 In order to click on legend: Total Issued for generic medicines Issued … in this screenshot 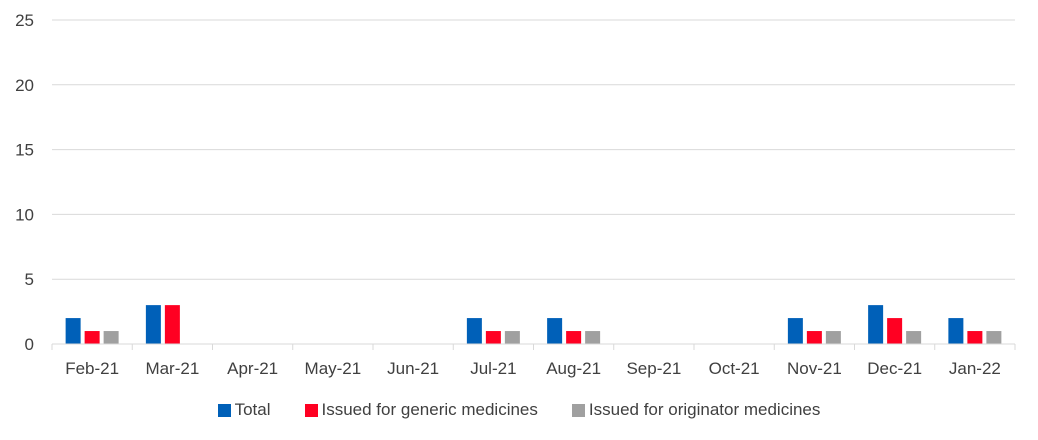, I will do `click(519, 410)`.